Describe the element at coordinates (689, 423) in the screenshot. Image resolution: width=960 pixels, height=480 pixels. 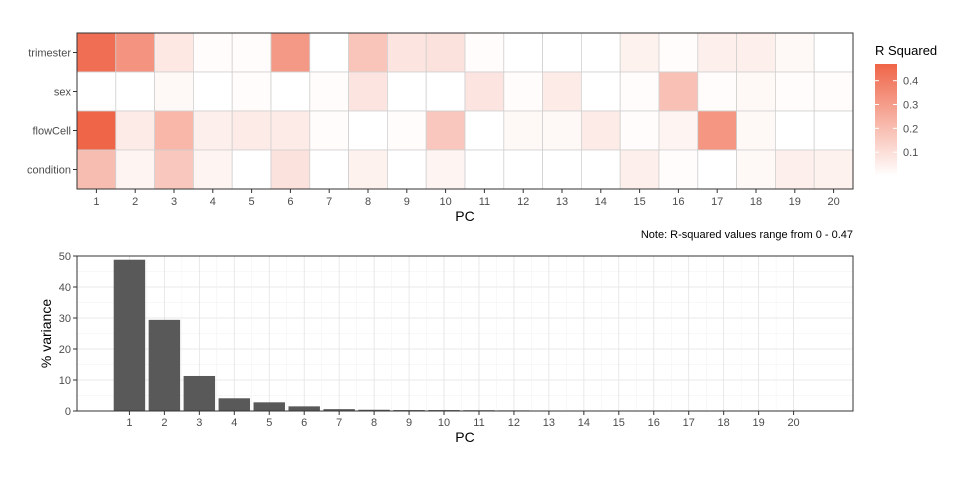
I see `bar-x-tick-label: 17` at that location.